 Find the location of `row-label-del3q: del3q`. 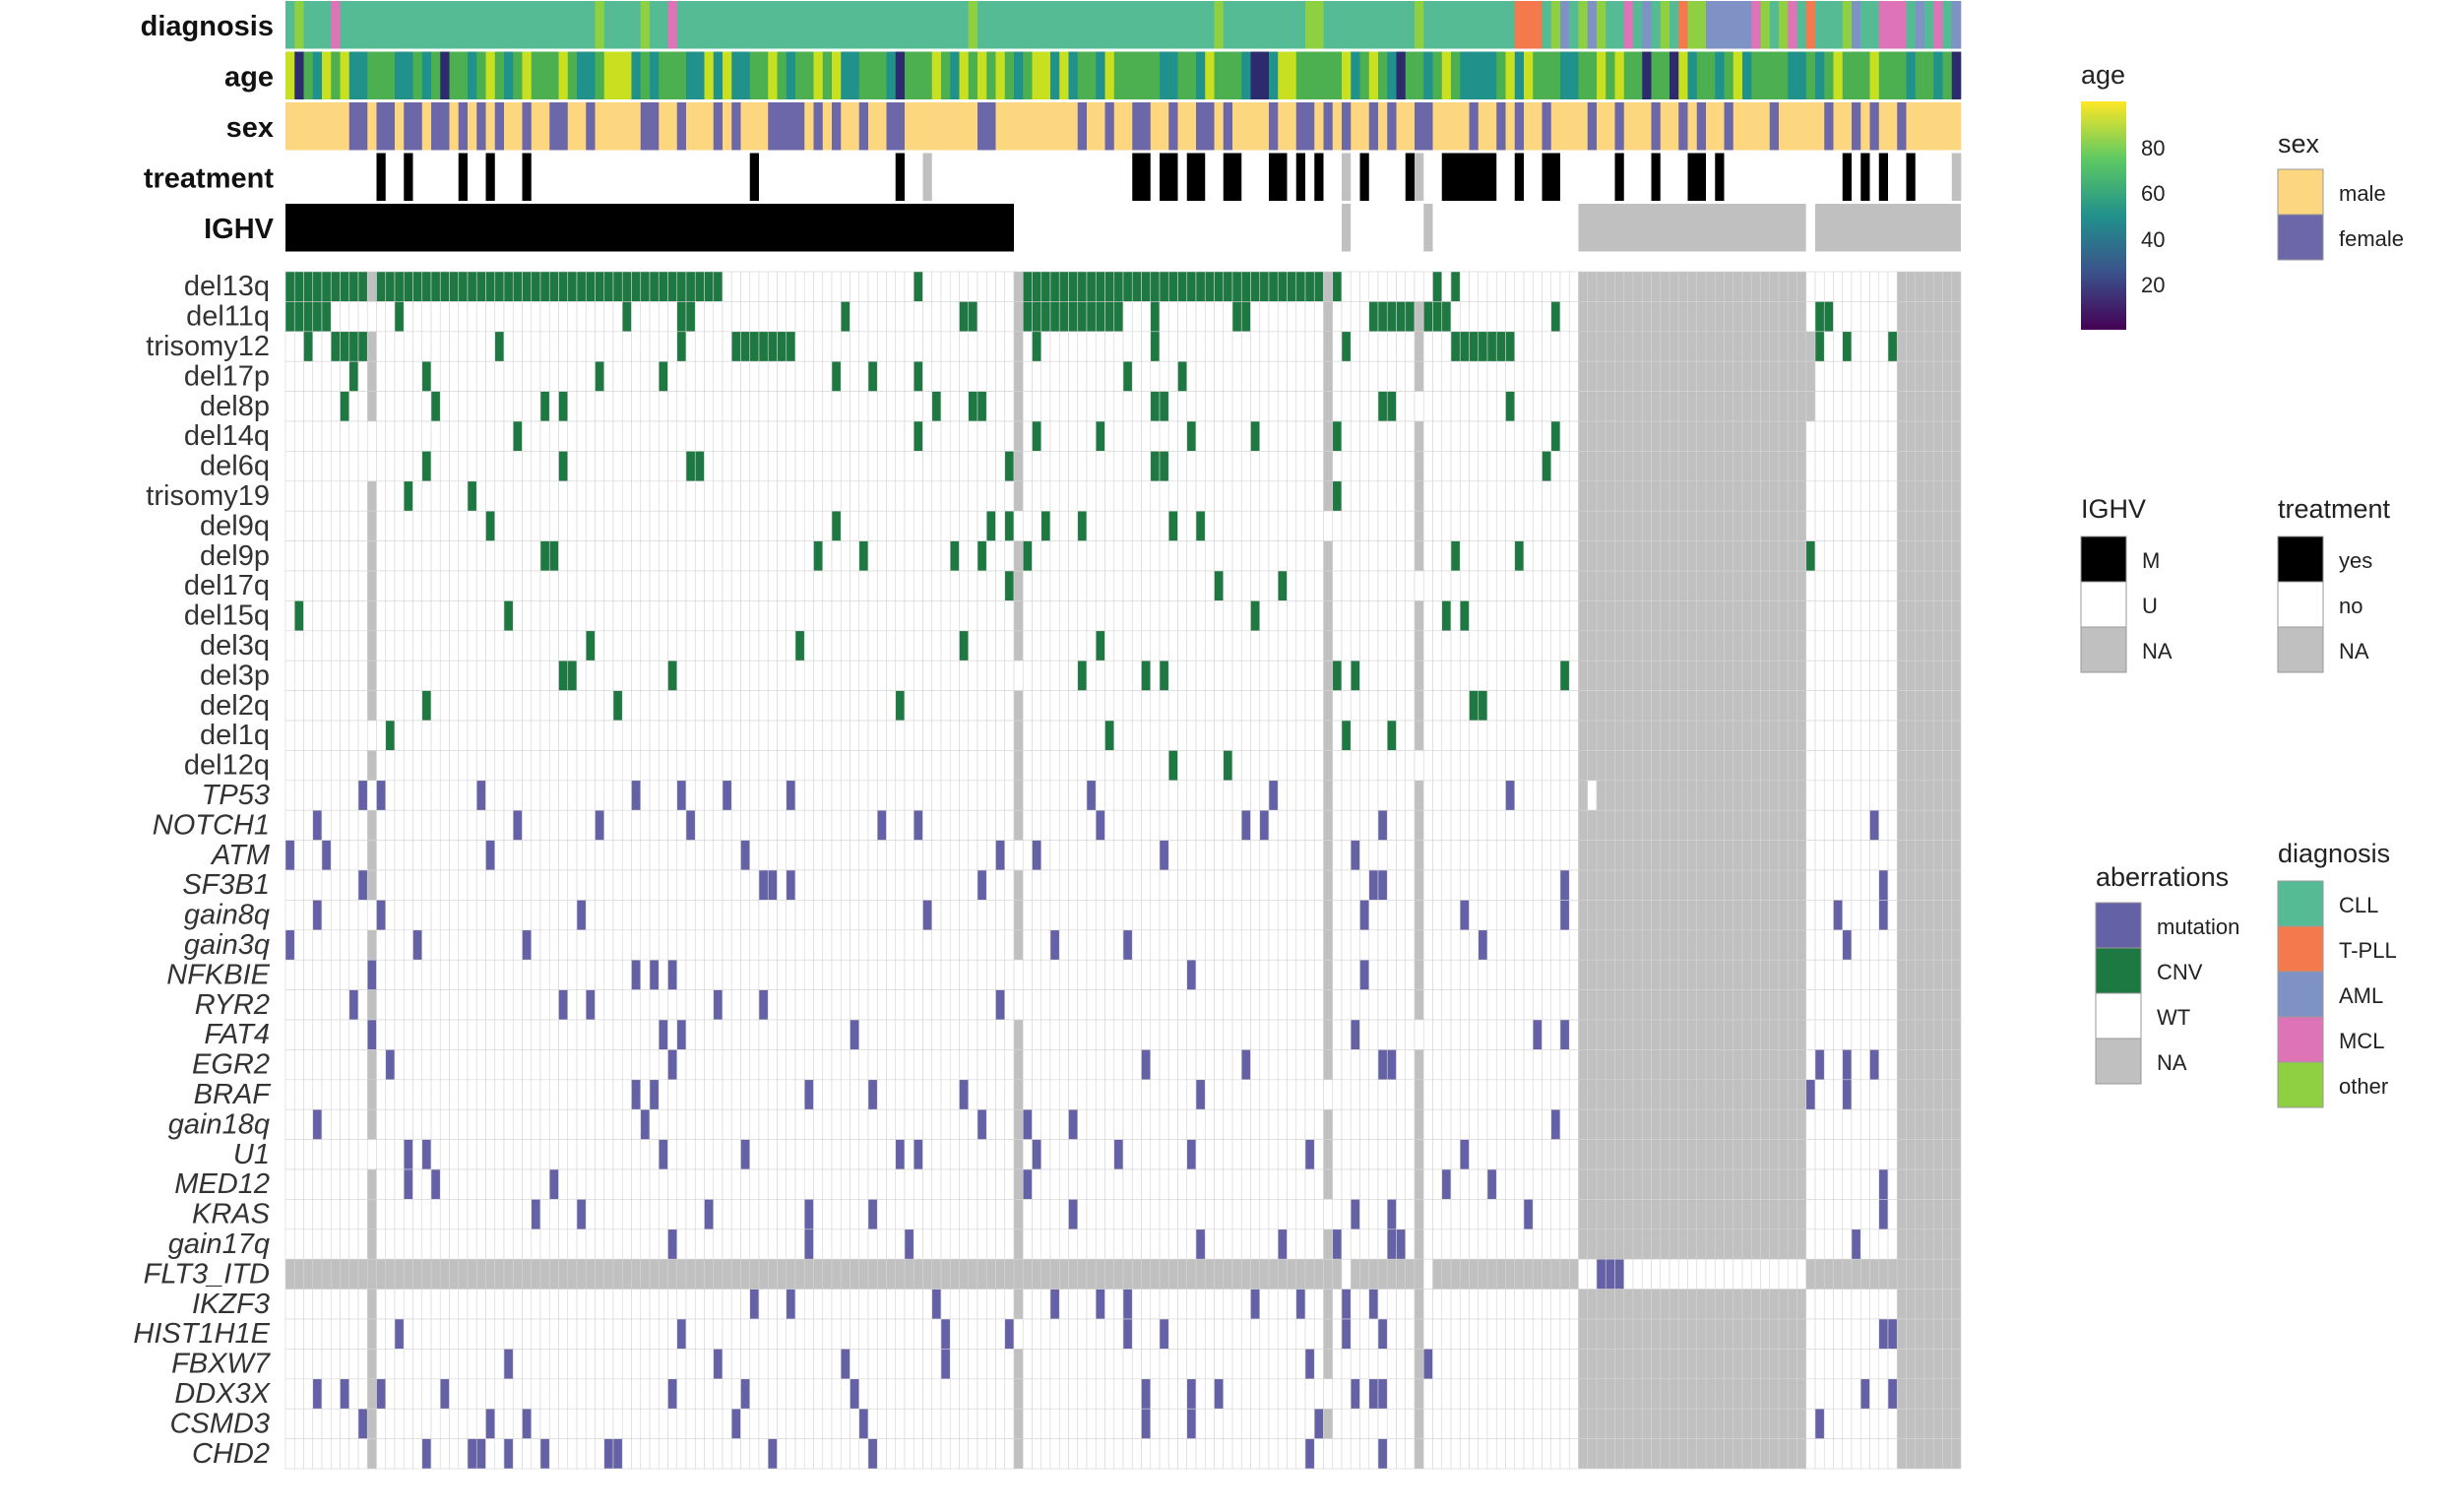

row-label-del3q: del3q is located at coordinates (235, 646).